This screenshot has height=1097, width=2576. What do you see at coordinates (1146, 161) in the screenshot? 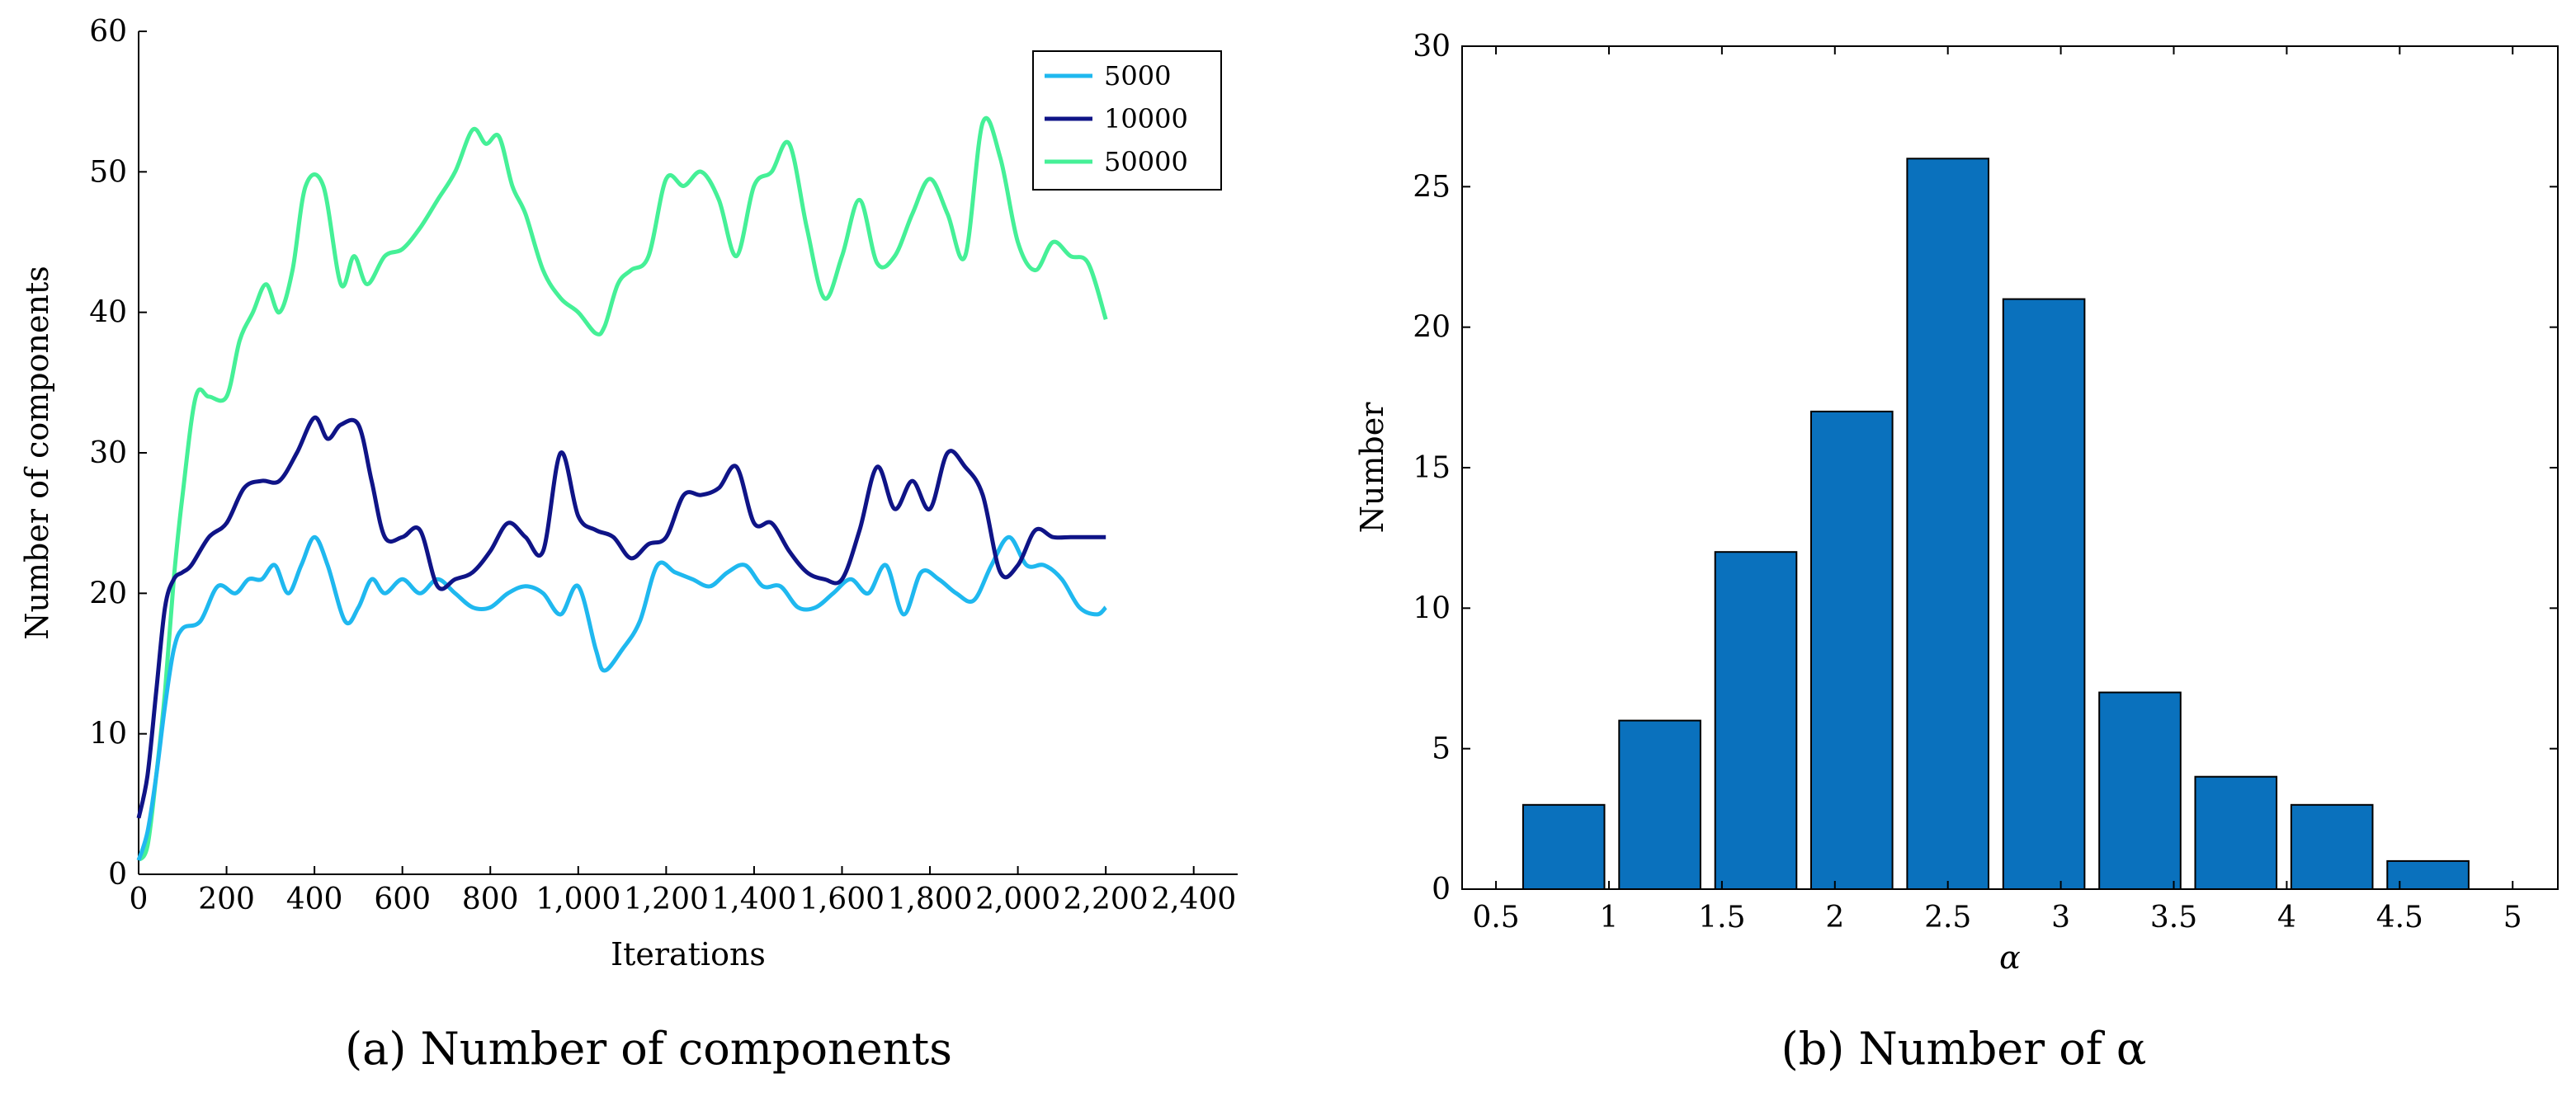
I see `legend-label-50000: 50000` at bounding box center [1146, 161].